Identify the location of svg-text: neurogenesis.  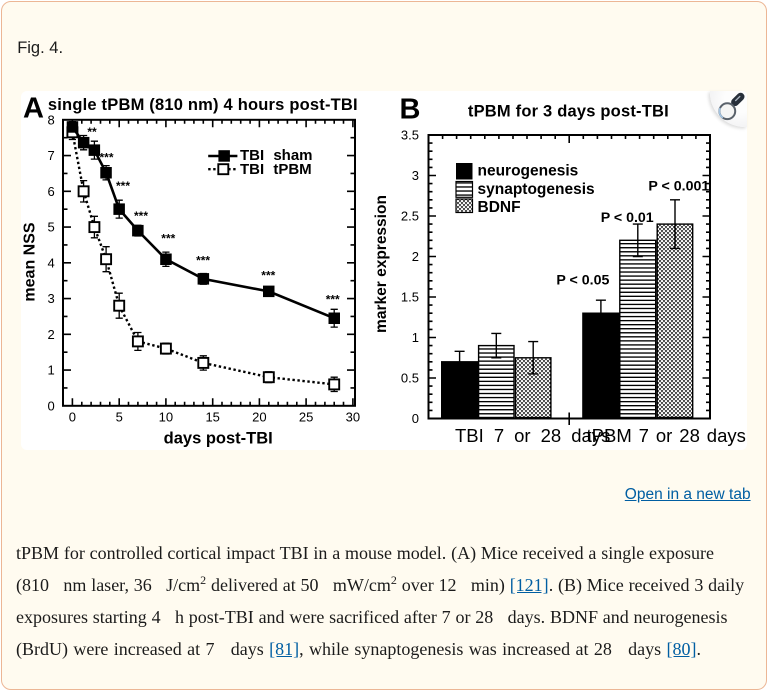
(528, 171).